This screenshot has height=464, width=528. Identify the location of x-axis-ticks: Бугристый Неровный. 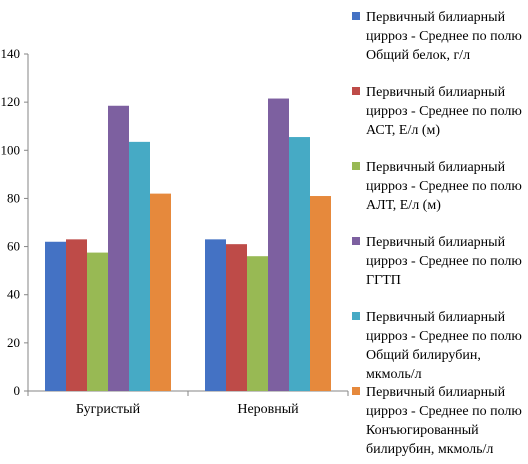
(188, 404).